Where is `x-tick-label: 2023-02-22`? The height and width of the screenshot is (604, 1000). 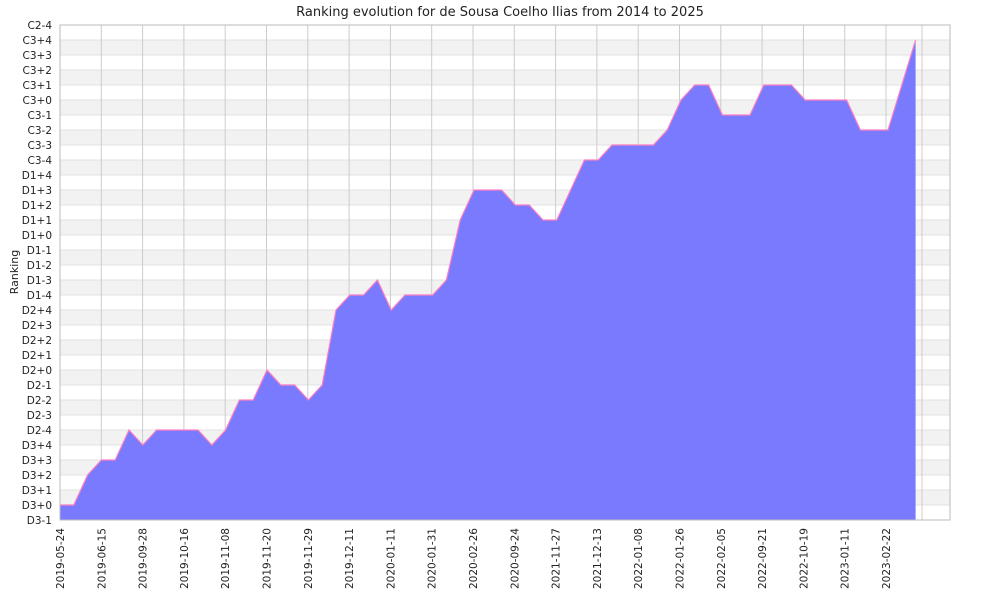
x-tick-label: 2023-02-22 is located at coordinates (887, 558).